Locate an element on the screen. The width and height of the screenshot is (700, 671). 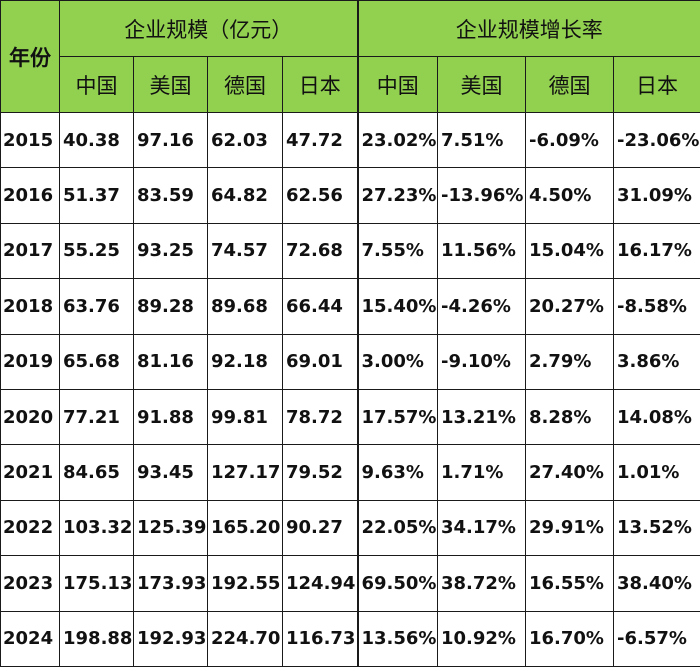
year-cell: 2020 is located at coordinates (30, 417).